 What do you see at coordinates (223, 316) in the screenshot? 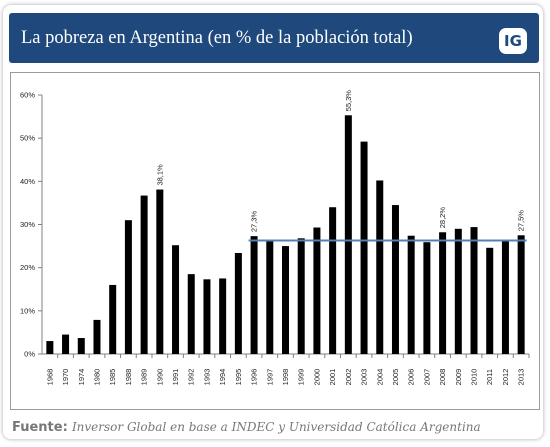
I see `bar-1994` at bounding box center [223, 316].